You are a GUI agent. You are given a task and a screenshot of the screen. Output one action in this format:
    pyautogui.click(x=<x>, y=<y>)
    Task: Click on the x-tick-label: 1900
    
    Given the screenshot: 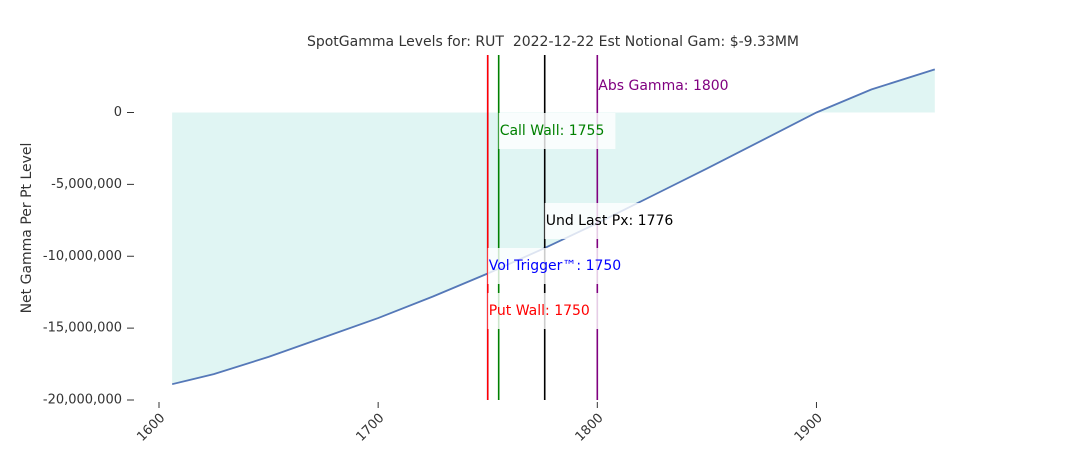 What is the action you would take?
    pyautogui.click(x=809, y=428)
    